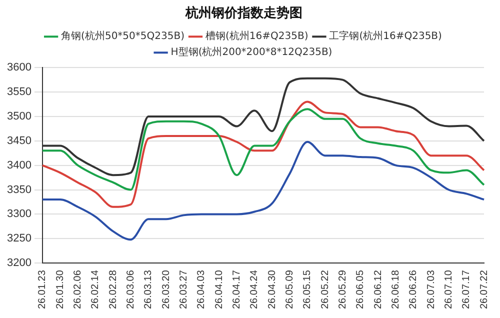 The width and height of the screenshot is (500, 318). Describe the element at coordinates (184, 290) in the screenshot. I see `x-tick-label: 26.03.27` at that location.